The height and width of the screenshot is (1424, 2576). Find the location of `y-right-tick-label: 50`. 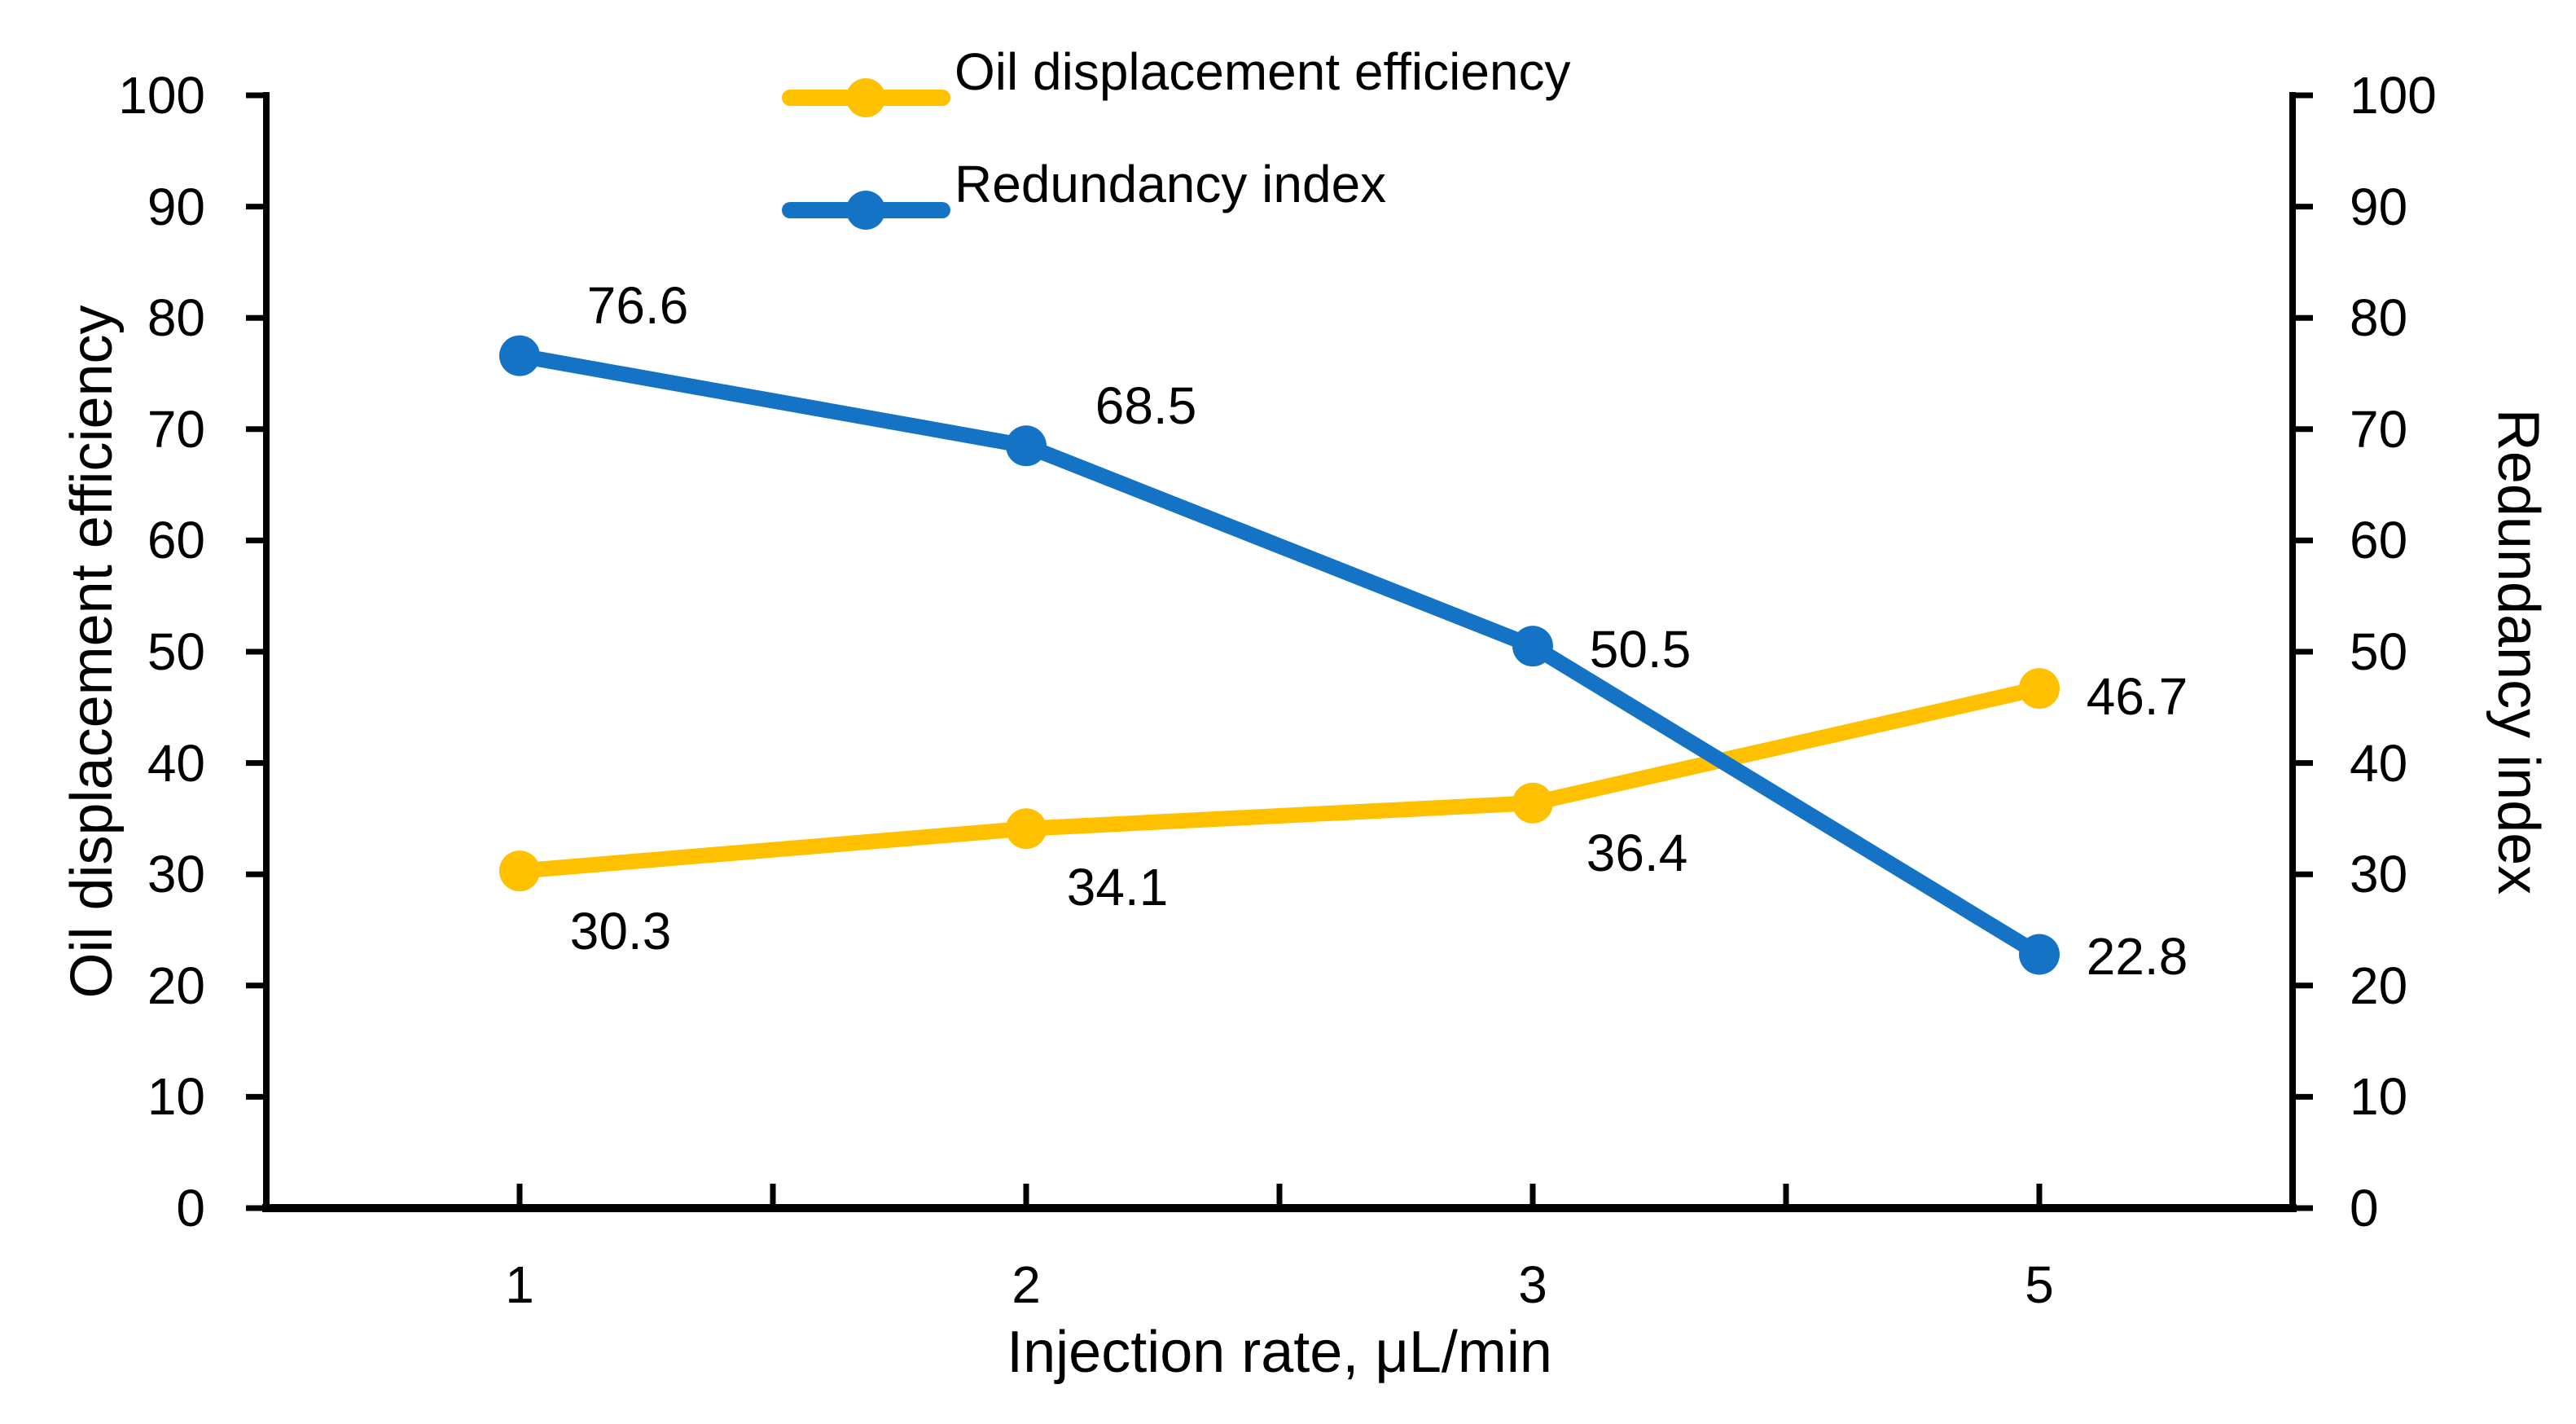

y-right-tick-label: 50 is located at coordinates (2379, 651).